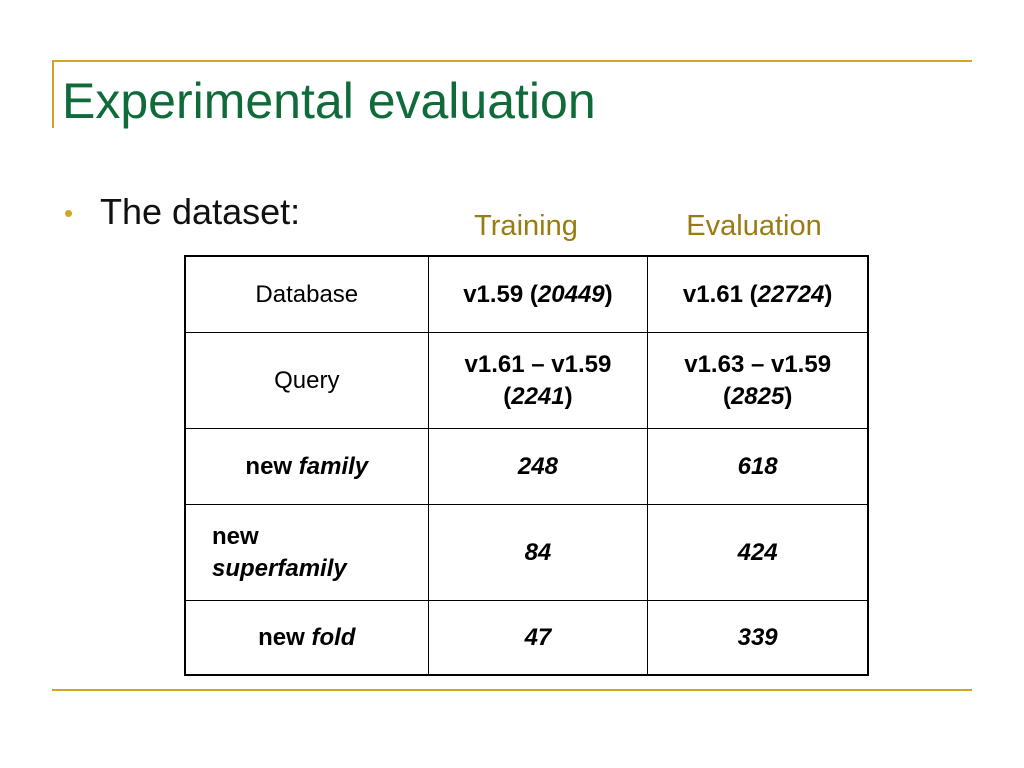 This screenshot has width=1024, height=768. What do you see at coordinates (53, 94) in the screenshot?
I see `left-rule` at bounding box center [53, 94].